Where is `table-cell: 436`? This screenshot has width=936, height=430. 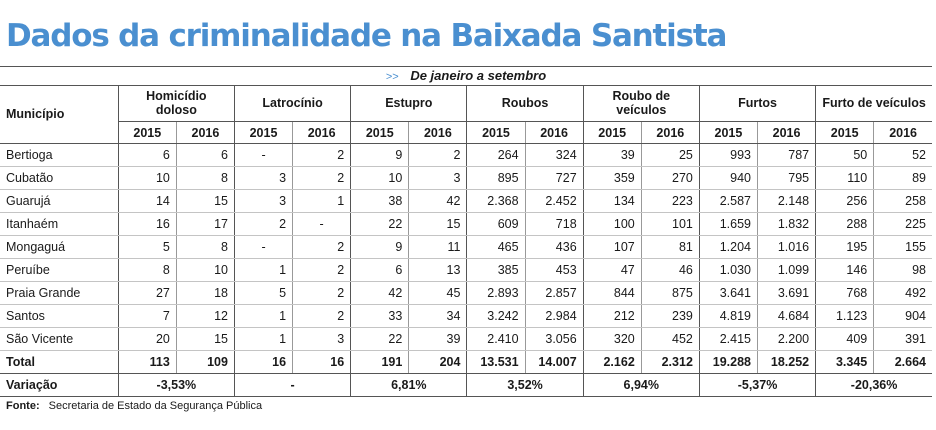
table-cell: 436 is located at coordinates (554, 247).